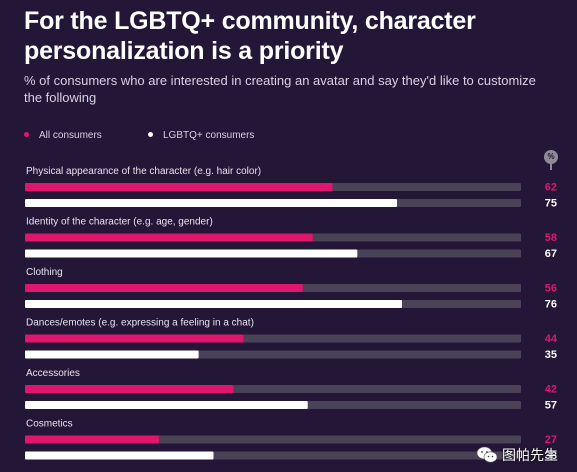 The height and width of the screenshot is (472, 577). What do you see at coordinates (26, 134) in the screenshot?
I see `legend-swatch-all` at bounding box center [26, 134].